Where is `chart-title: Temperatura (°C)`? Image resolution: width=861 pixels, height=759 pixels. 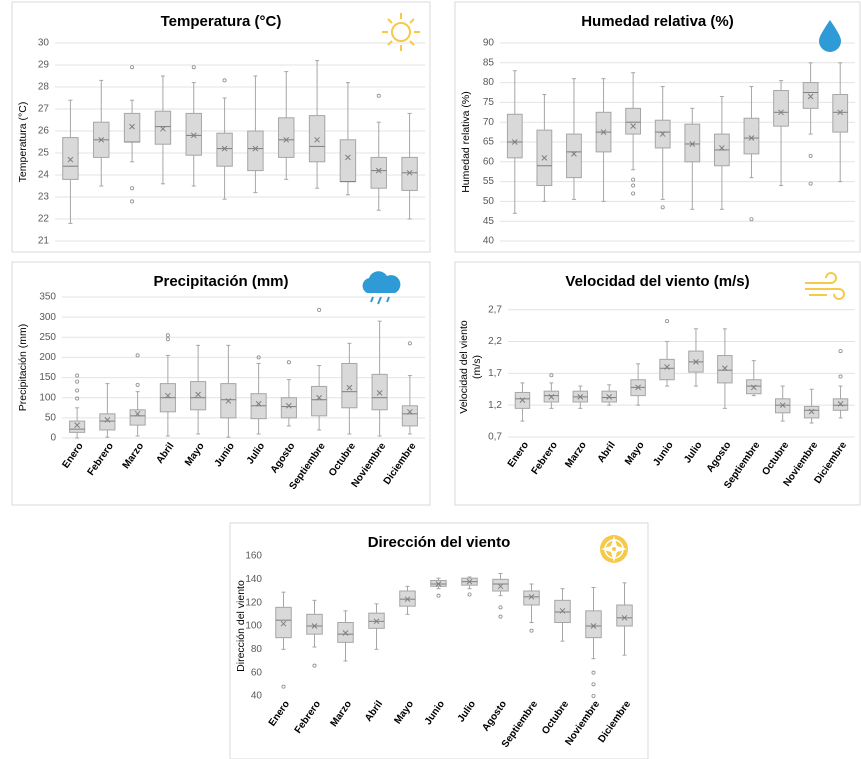 chart-title: Temperatura (°C) is located at coordinates (221, 21).